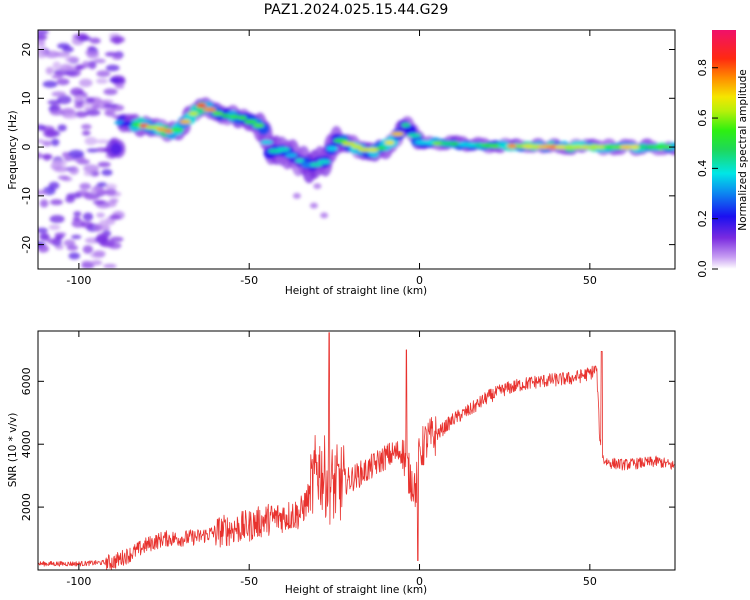  Describe the element at coordinates (26, 98) in the screenshot. I see `spectrogram-ytick-label: 10` at that location.